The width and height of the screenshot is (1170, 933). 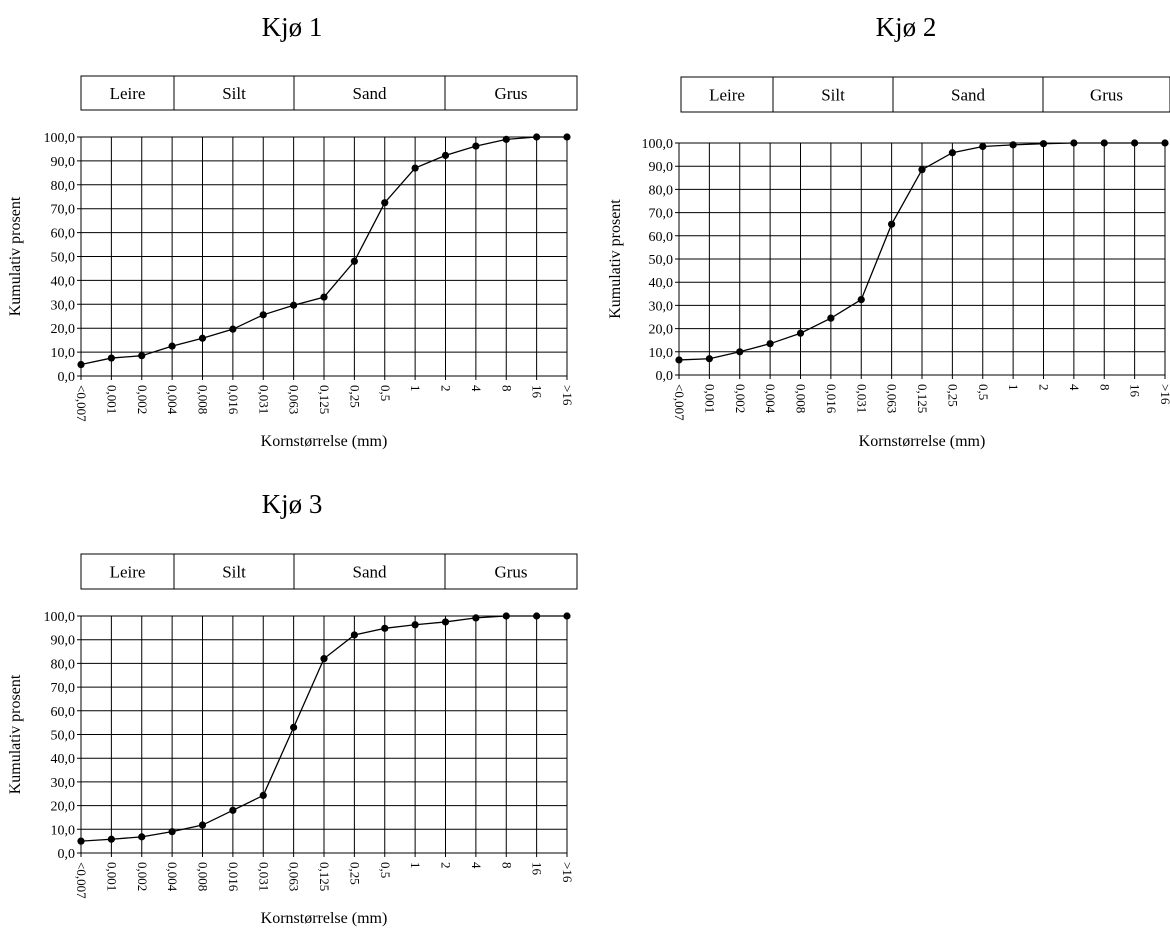 What do you see at coordinates (63, 664) in the screenshot?
I see `y-tick-label: 80,0` at bounding box center [63, 664].